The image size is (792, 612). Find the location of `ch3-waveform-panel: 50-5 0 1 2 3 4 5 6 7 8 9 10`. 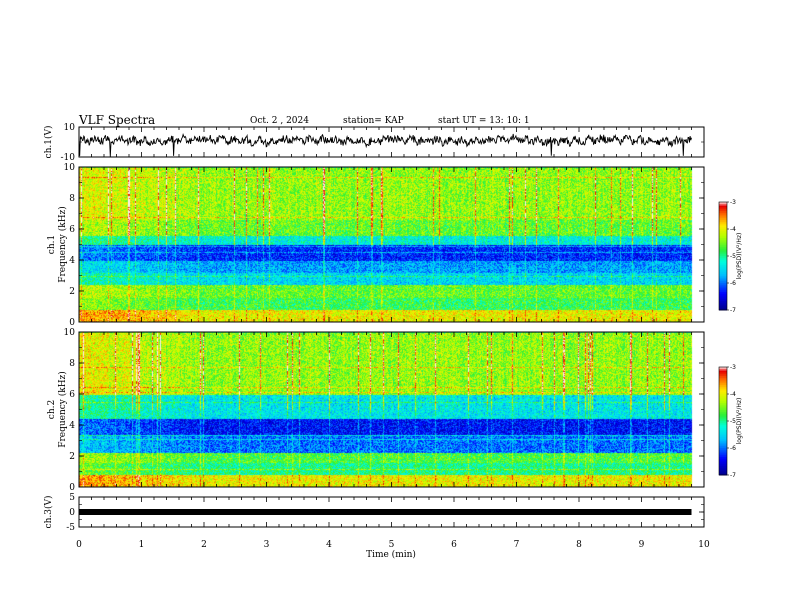

ch3-waveform-panel: 50-5 0 1 2 3 4 5 6 7 8 9 10 is located at coordinates (388, 521).